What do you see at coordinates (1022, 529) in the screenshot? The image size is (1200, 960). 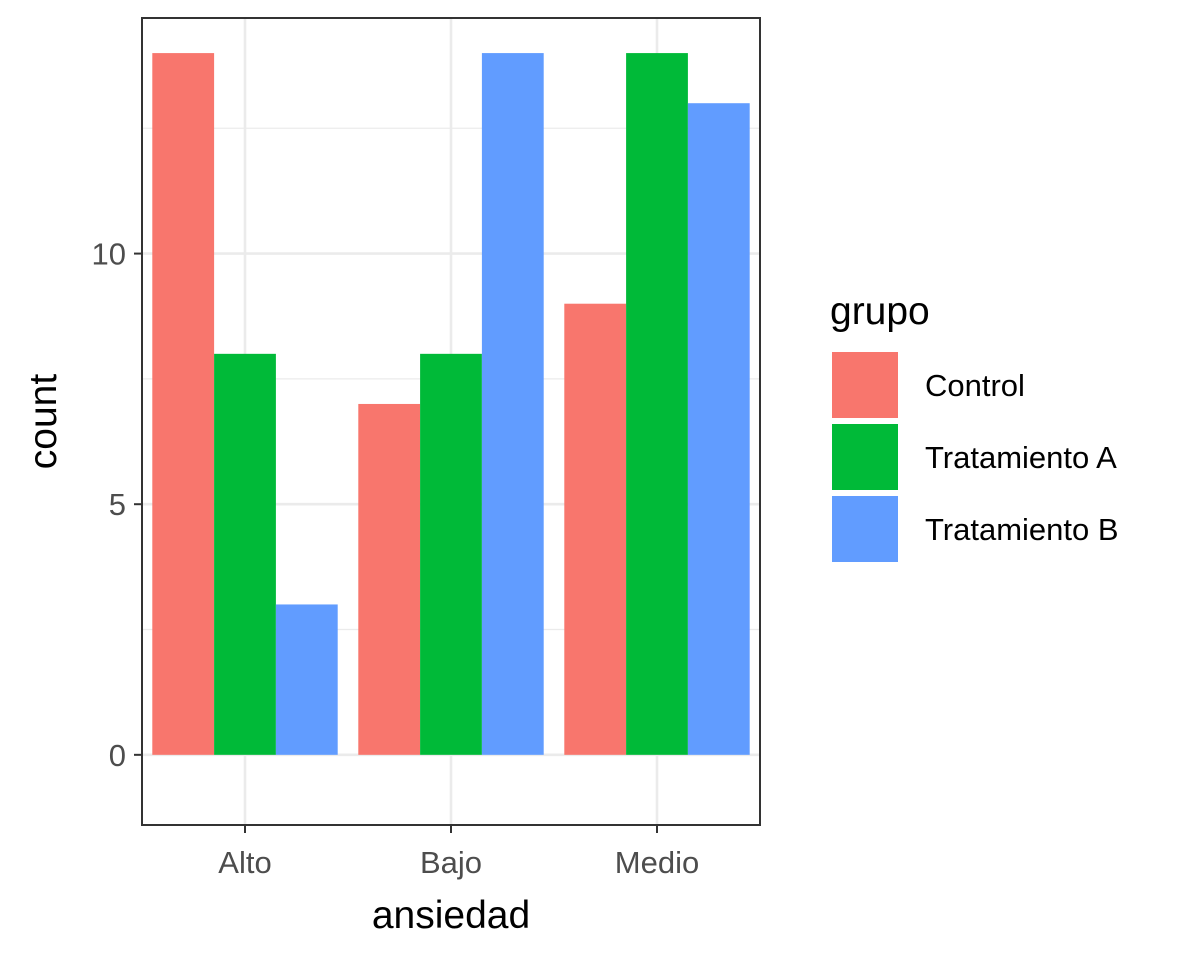 I see `legend-label: Tratamiento B` at bounding box center [1022, 529].